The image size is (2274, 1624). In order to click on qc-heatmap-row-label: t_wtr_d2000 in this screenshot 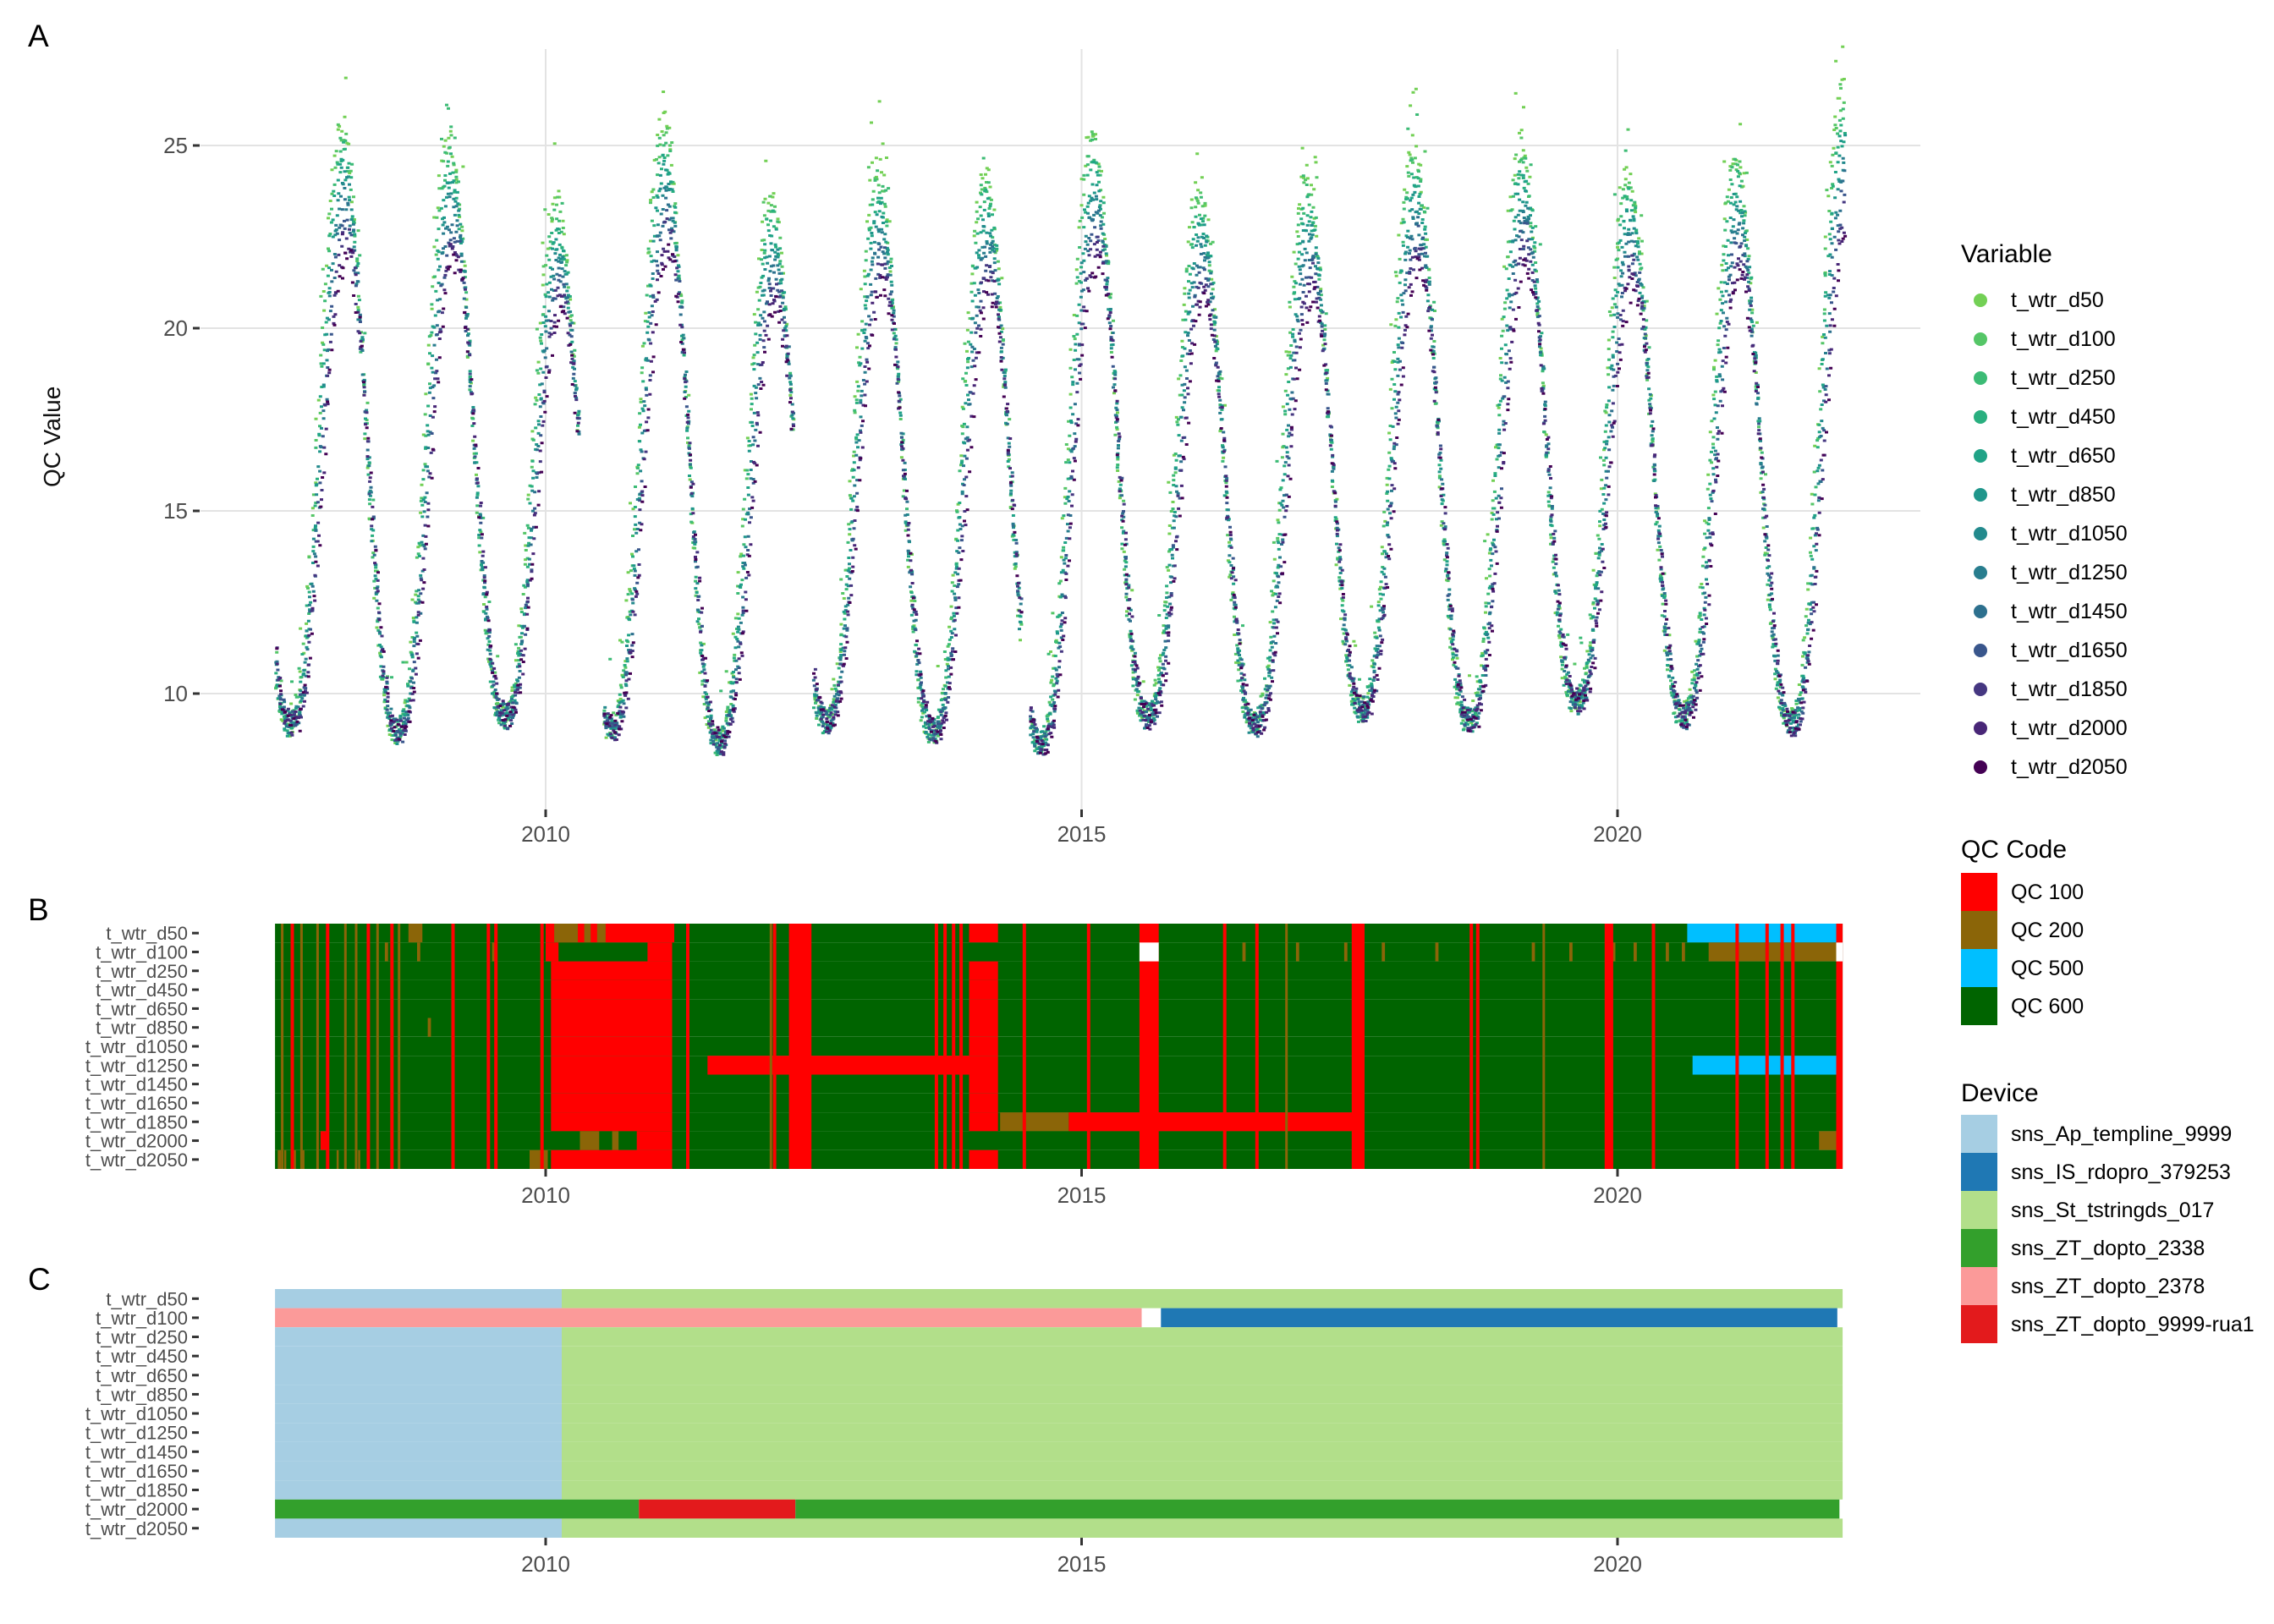, I will do `click(136, 1141)`.